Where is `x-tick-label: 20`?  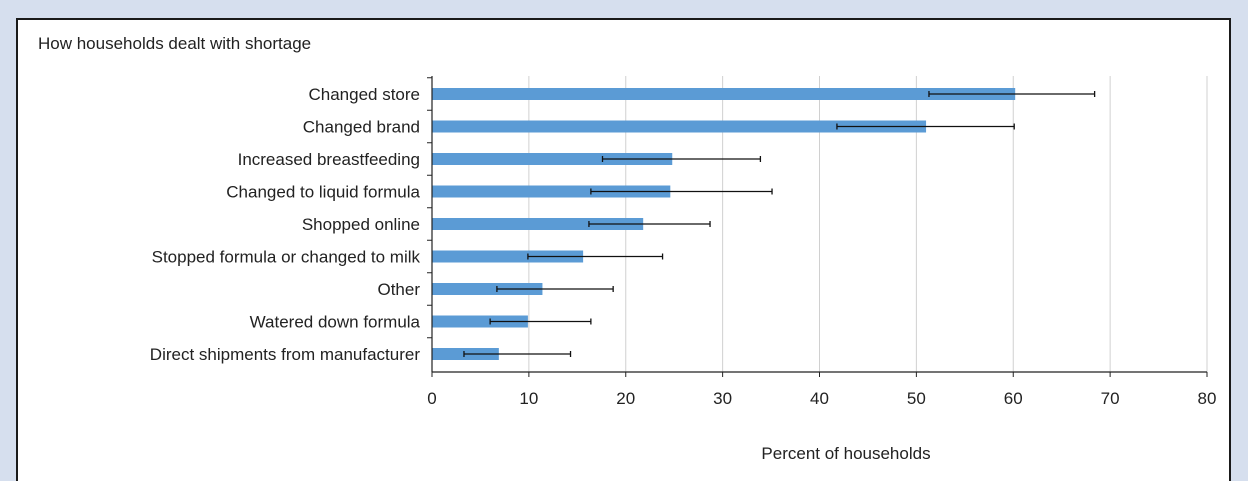 x-tick-label: 20 is located at coordinates (625, 398).